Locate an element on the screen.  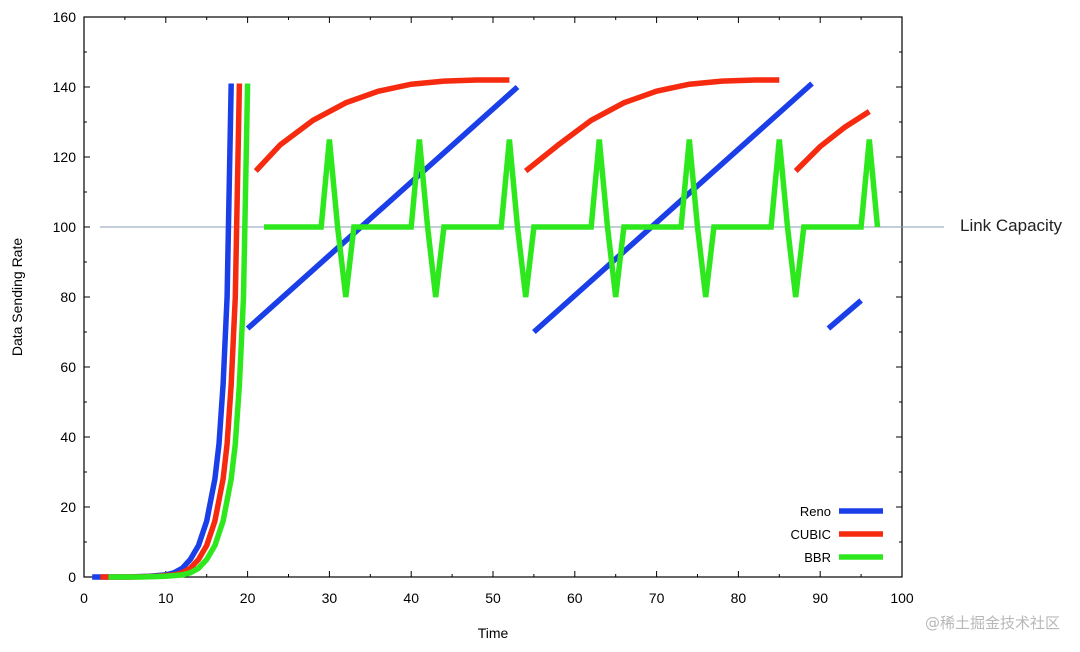
y-axis-title: Data Sending Rate is located at coordinates (17, 297).